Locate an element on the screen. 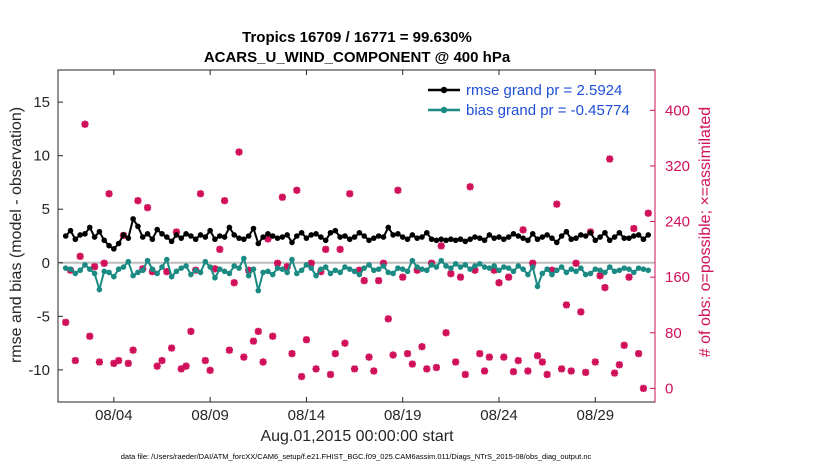 The height and width of the screenshot is (470, 830). right-y-tick-label: 80 is located at coordinates (673, 333).